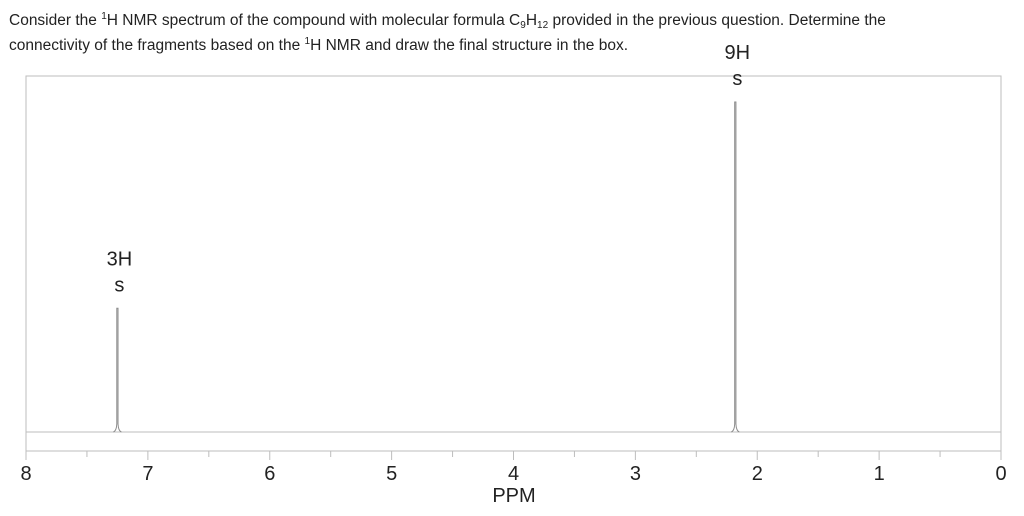 This screenshot has width=1024, height=516. I want to click on x-tick-label: 0, so click(1000, 474).